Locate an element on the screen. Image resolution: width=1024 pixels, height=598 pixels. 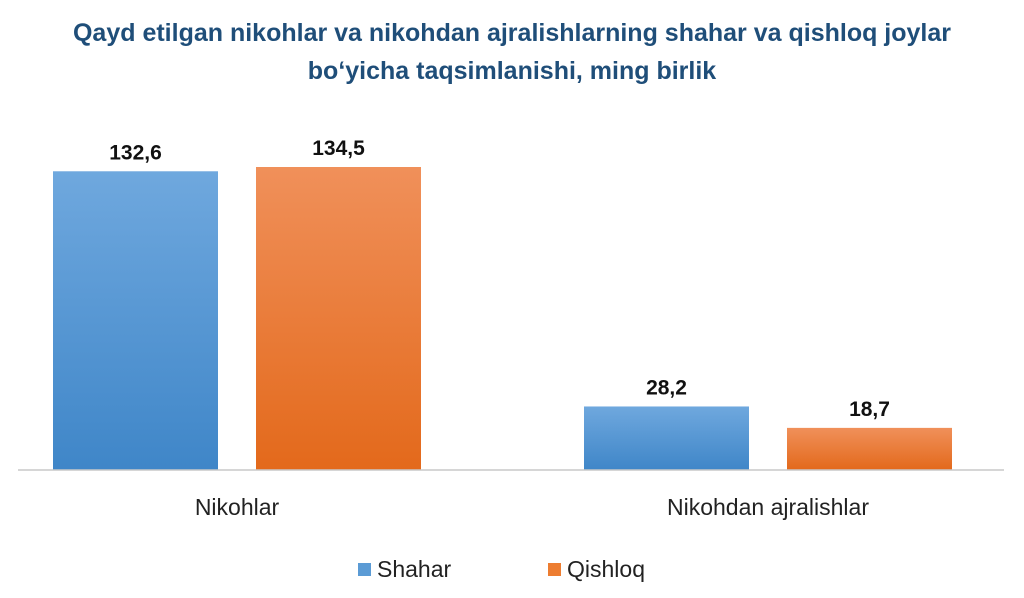
legend-label-qishloq: Qishloq is located at coordinates (606, 569).